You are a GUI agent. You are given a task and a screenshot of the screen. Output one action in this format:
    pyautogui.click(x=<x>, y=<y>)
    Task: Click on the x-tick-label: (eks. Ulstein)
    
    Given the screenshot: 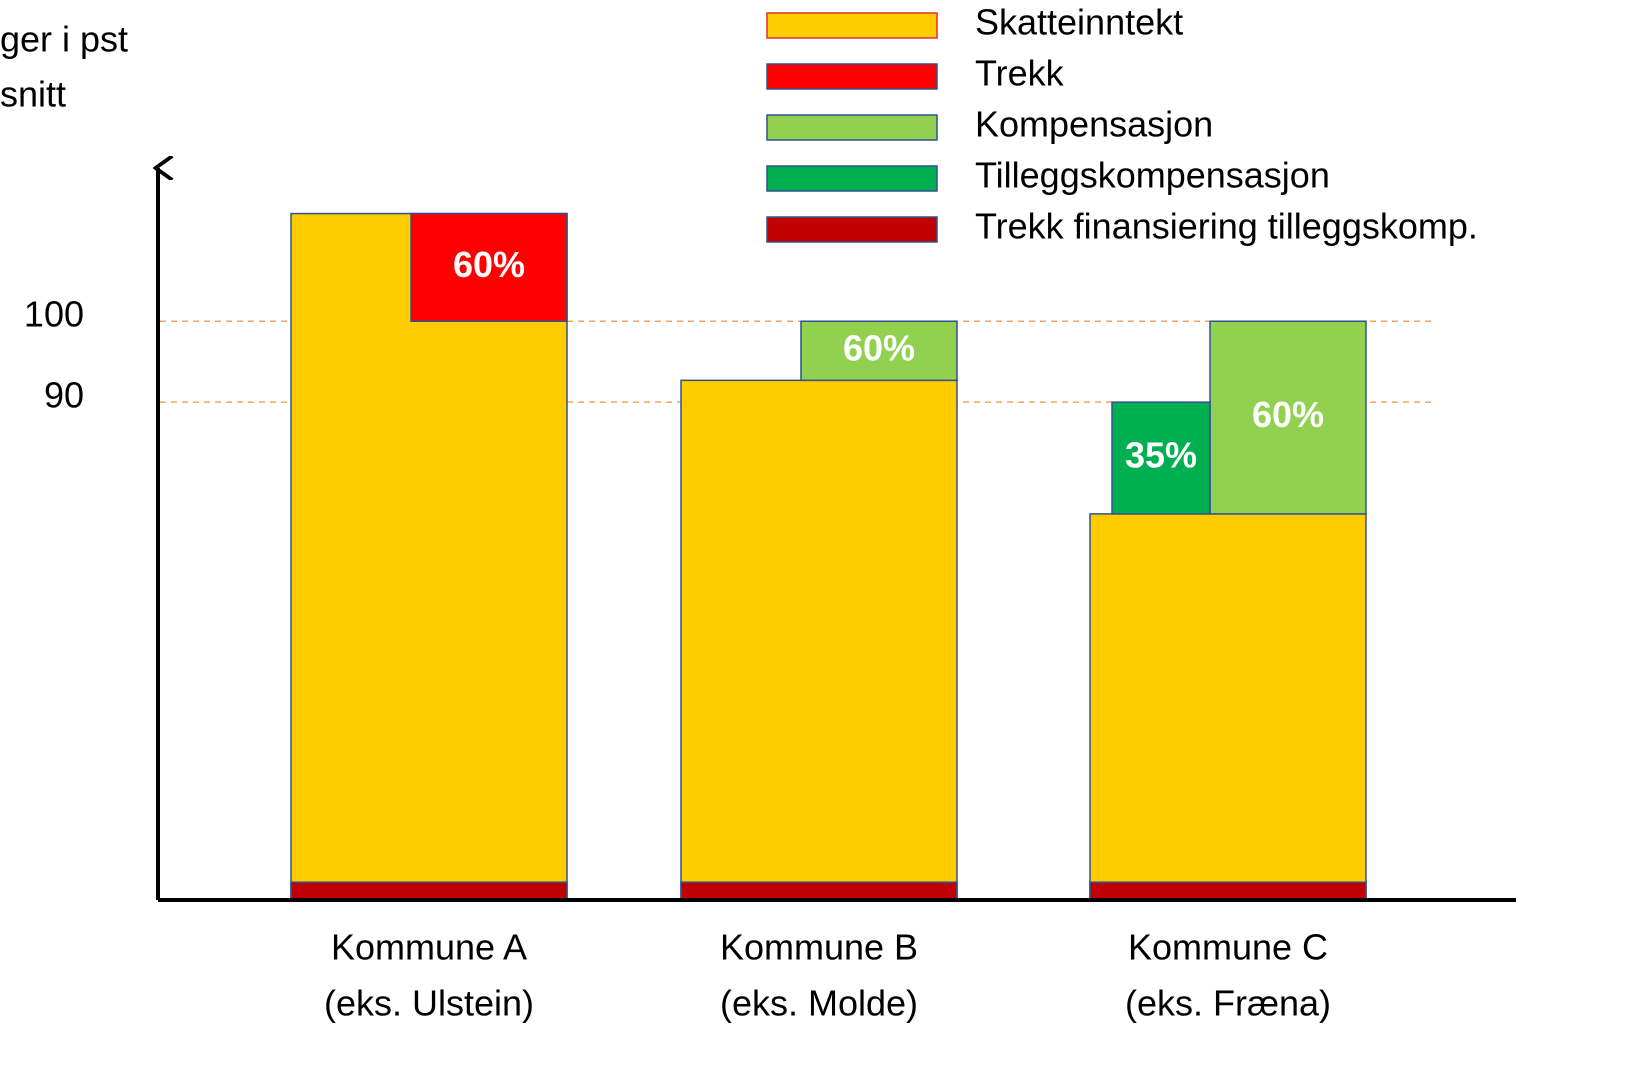 What is the action you would take?
    pyautogui.click(x=429, y=1003)
    